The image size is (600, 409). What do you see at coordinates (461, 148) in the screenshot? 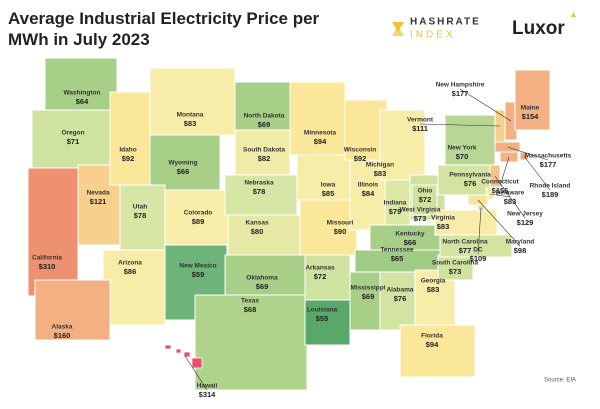
I see `state-name: New York` at bounding box center [461, 148].